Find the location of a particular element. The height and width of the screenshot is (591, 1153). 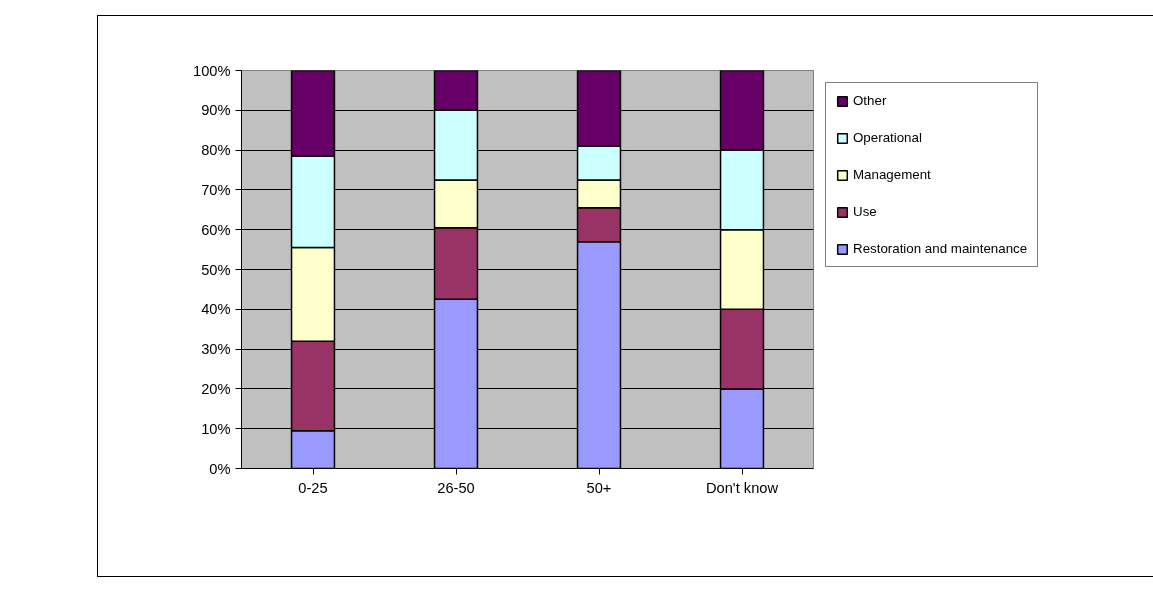

y-tick-label: 60% is located at coordinates (216, 229).